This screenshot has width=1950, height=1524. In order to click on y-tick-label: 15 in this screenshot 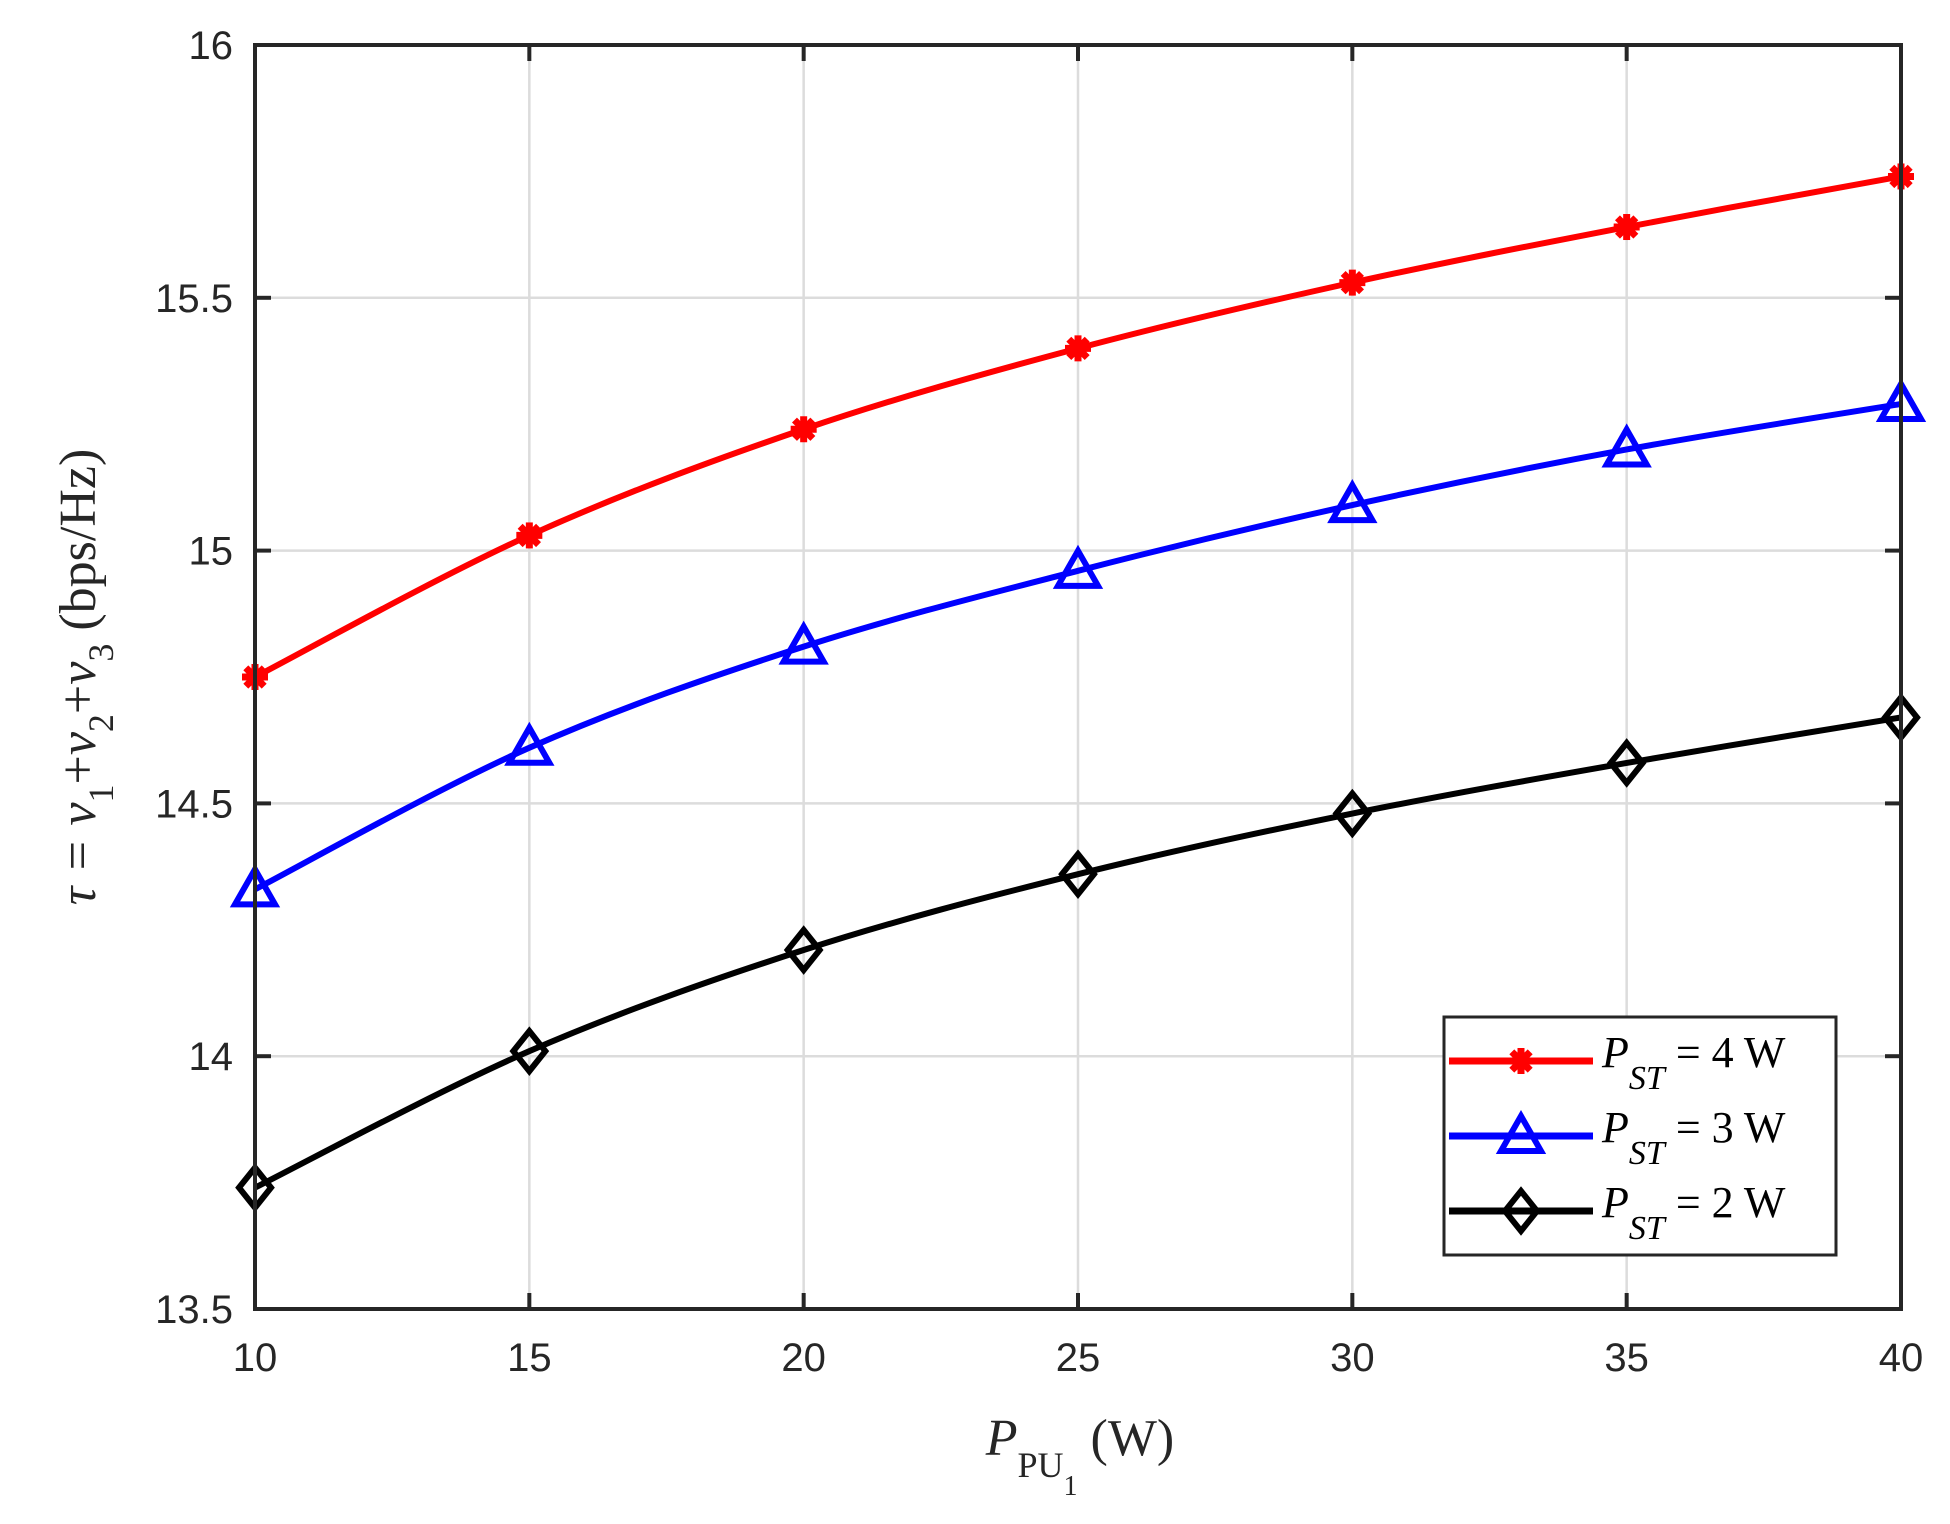, I will do `click(211, 552)`.